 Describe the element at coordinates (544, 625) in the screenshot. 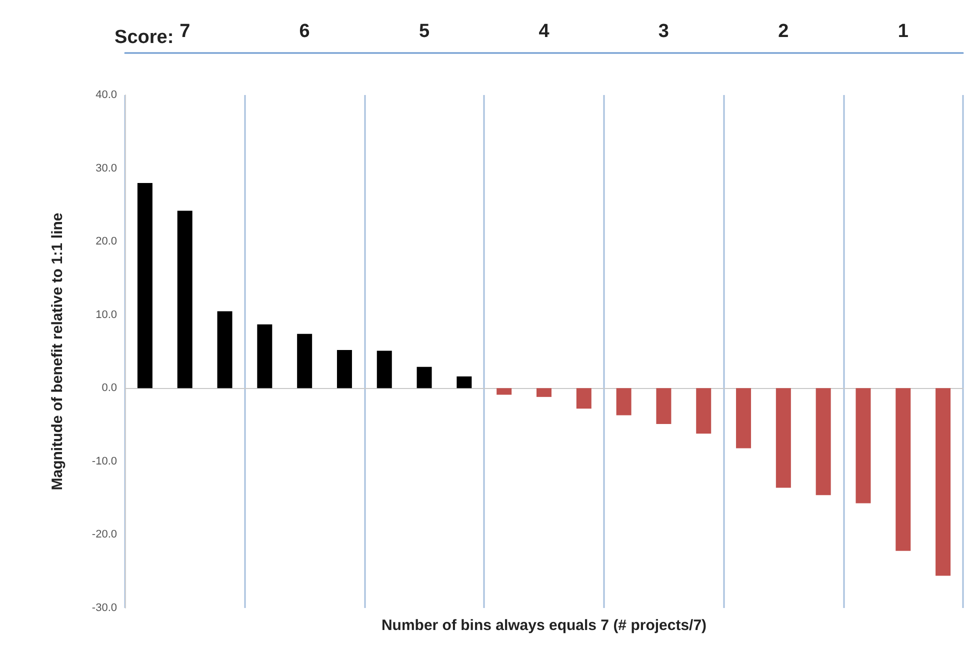

I see `x-axis-title: Number of bins always equals 7 (# projects/7)` at that location.